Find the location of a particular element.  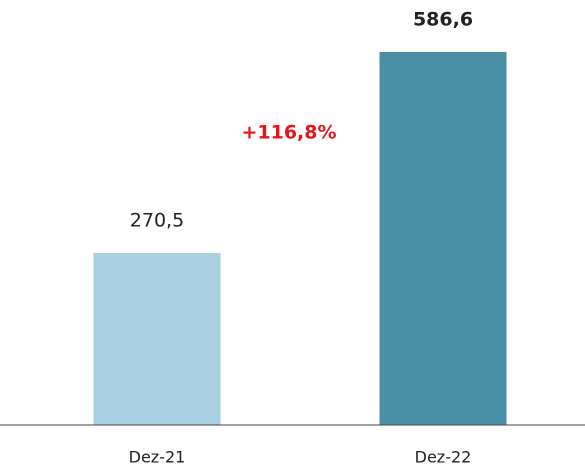

x-tick-label: Dez-21 is located at coordinates (157, 456).